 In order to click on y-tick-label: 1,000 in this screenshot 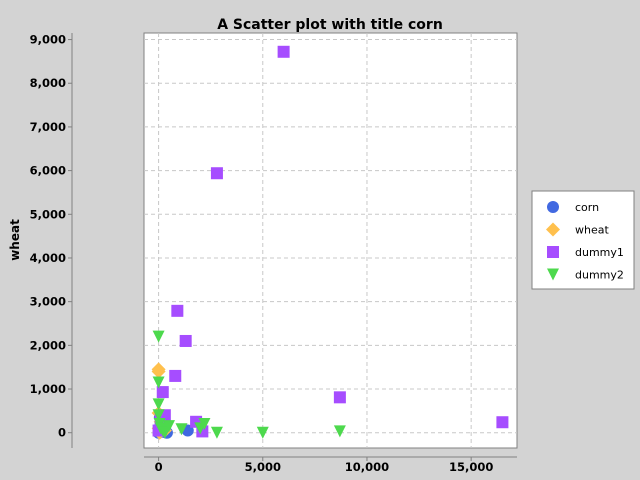, I will do `click(48, 389)`.